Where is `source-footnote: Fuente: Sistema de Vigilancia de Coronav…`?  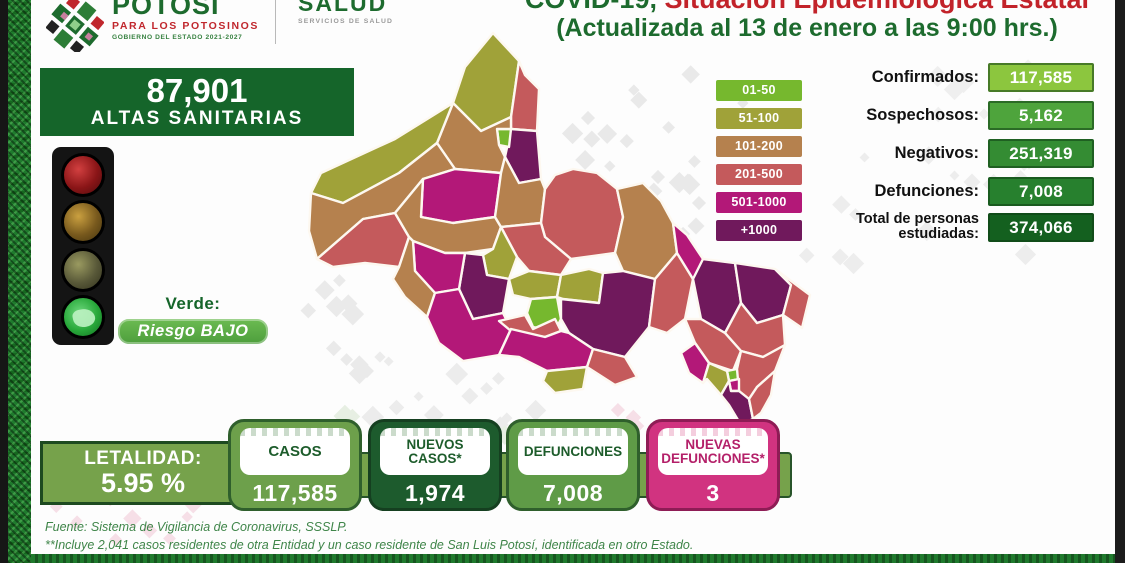 source-footnote: Fuente: Sistema de Vigilancia de Coronav… is located at coordinates (369, 536).